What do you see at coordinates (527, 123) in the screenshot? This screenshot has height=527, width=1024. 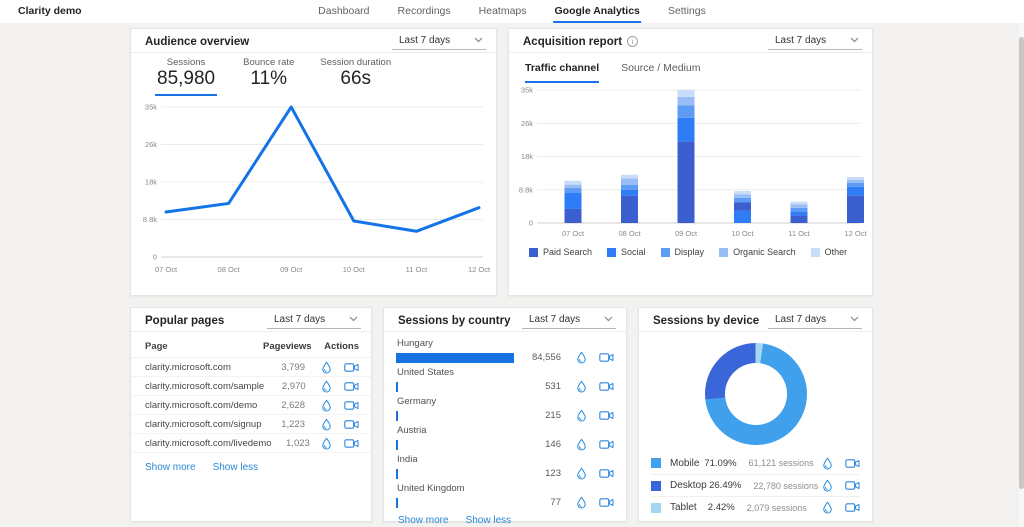 I see `svg-text: 26k` at bounding box center [527, 123].